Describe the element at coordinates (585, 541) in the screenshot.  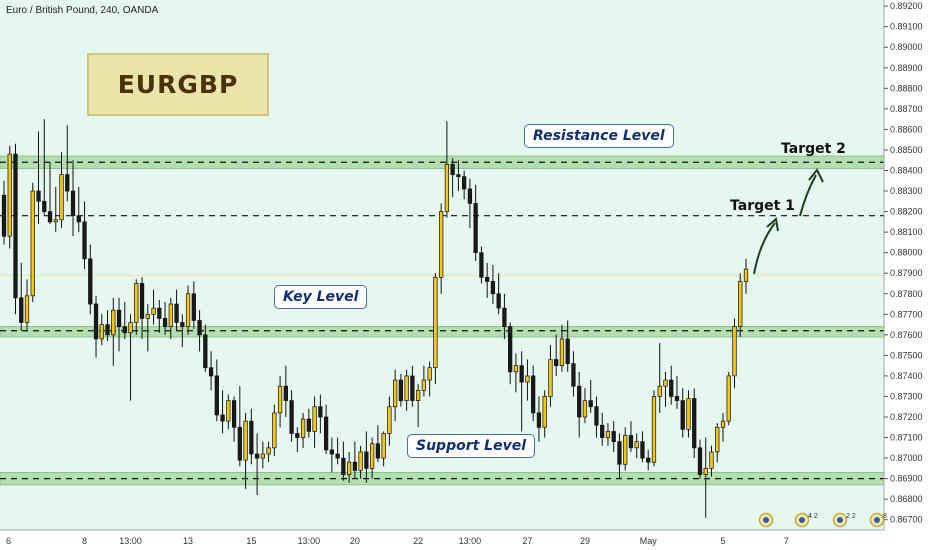
I see `x-tick-label: 29` at that location.